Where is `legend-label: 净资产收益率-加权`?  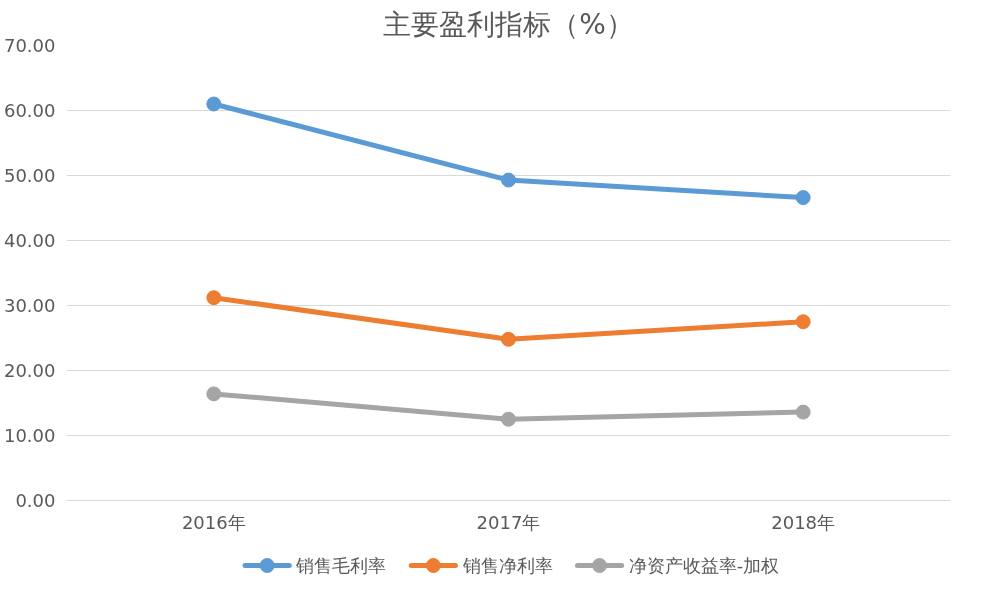
legend-label: 净资产收益率-加权 is located at coordinates (704, 565).